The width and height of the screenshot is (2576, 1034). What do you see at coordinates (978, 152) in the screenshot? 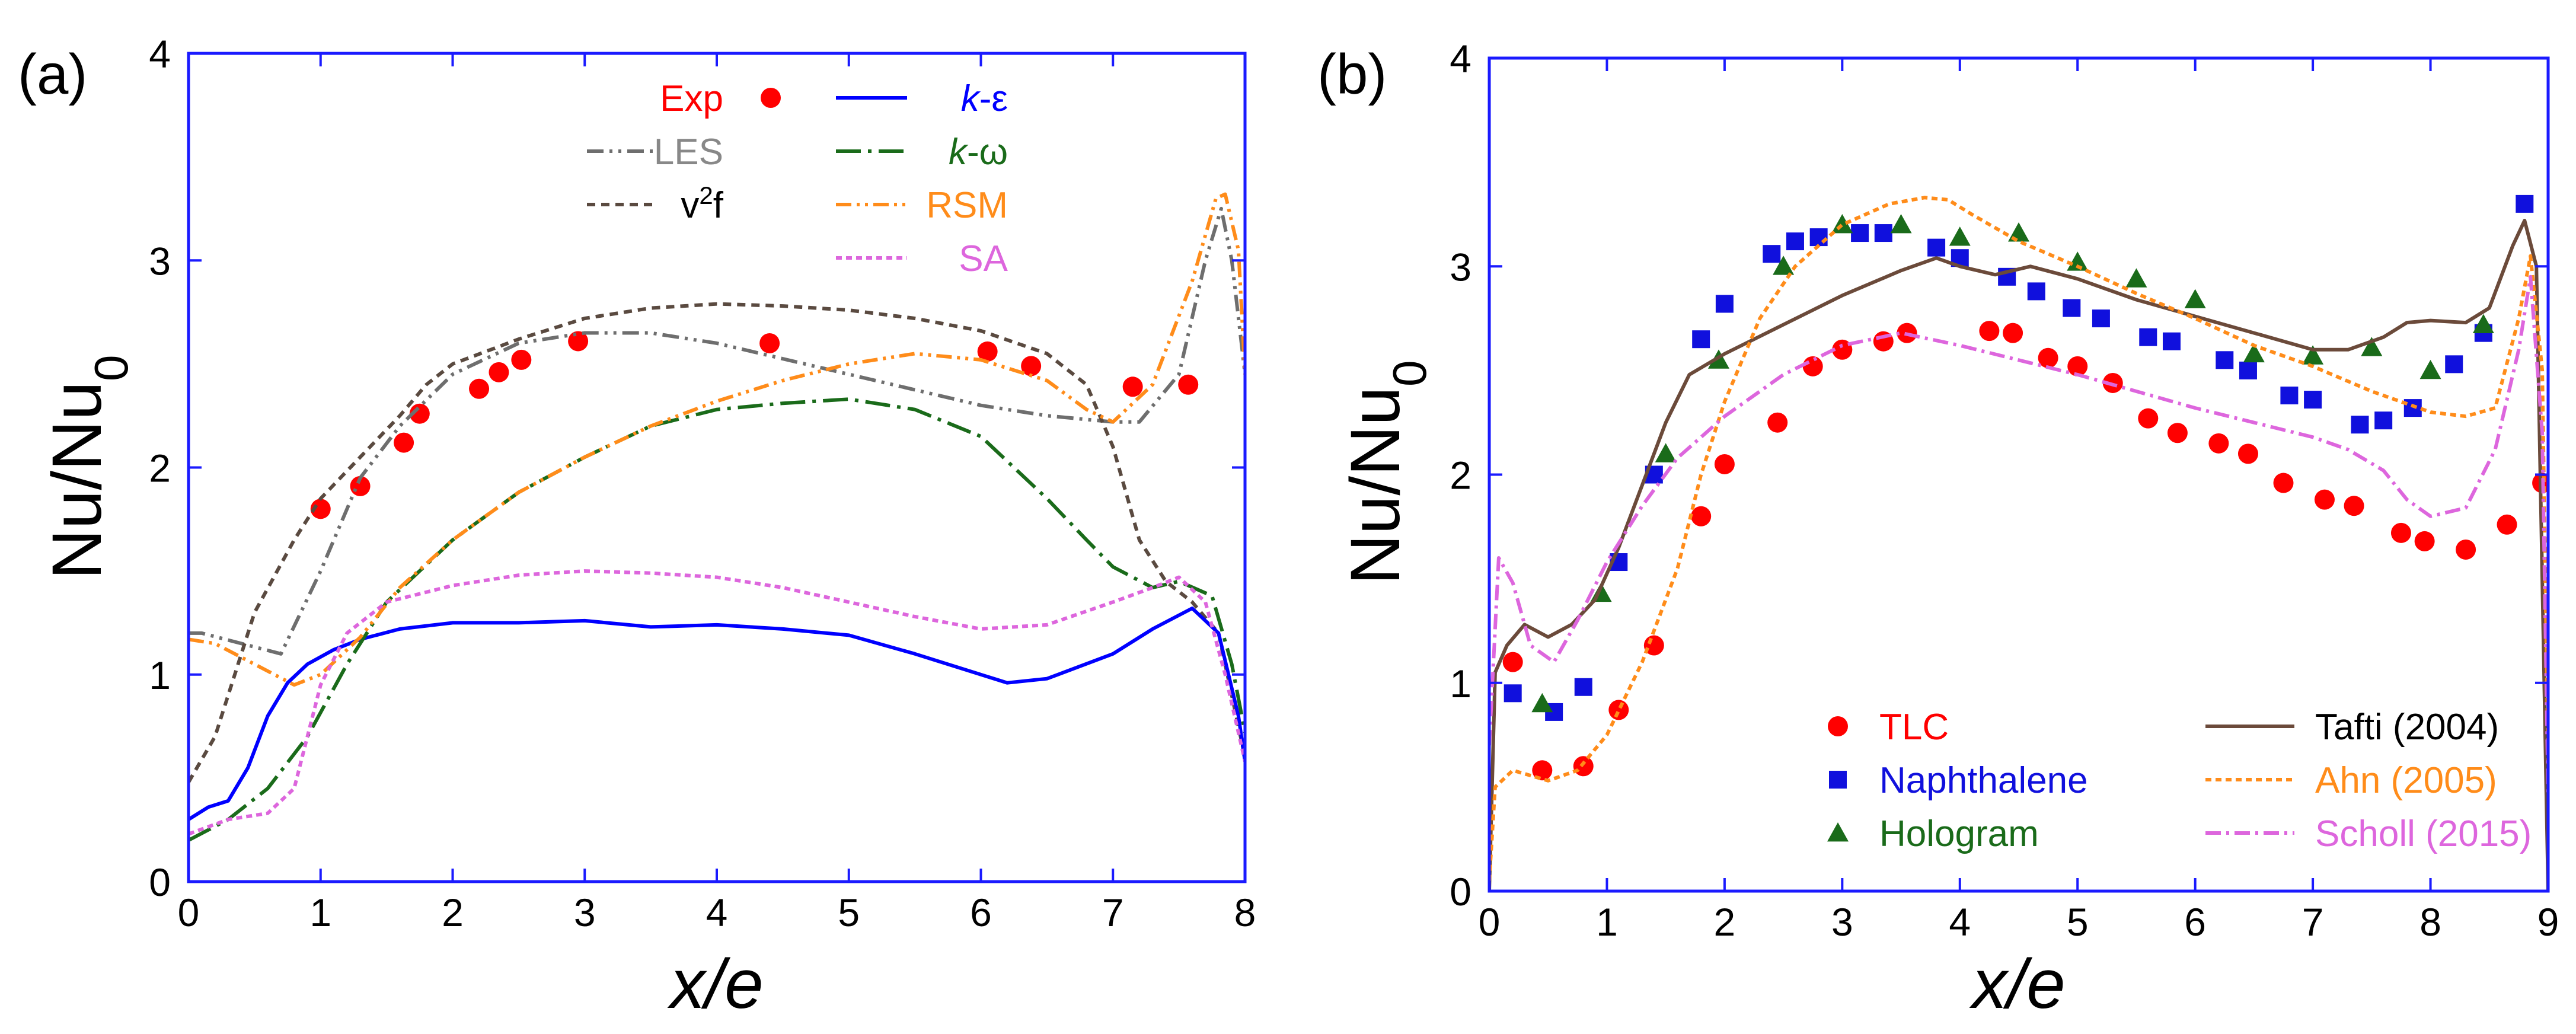
I see `legend-label: k-ω` at bounding box center [978, 152].